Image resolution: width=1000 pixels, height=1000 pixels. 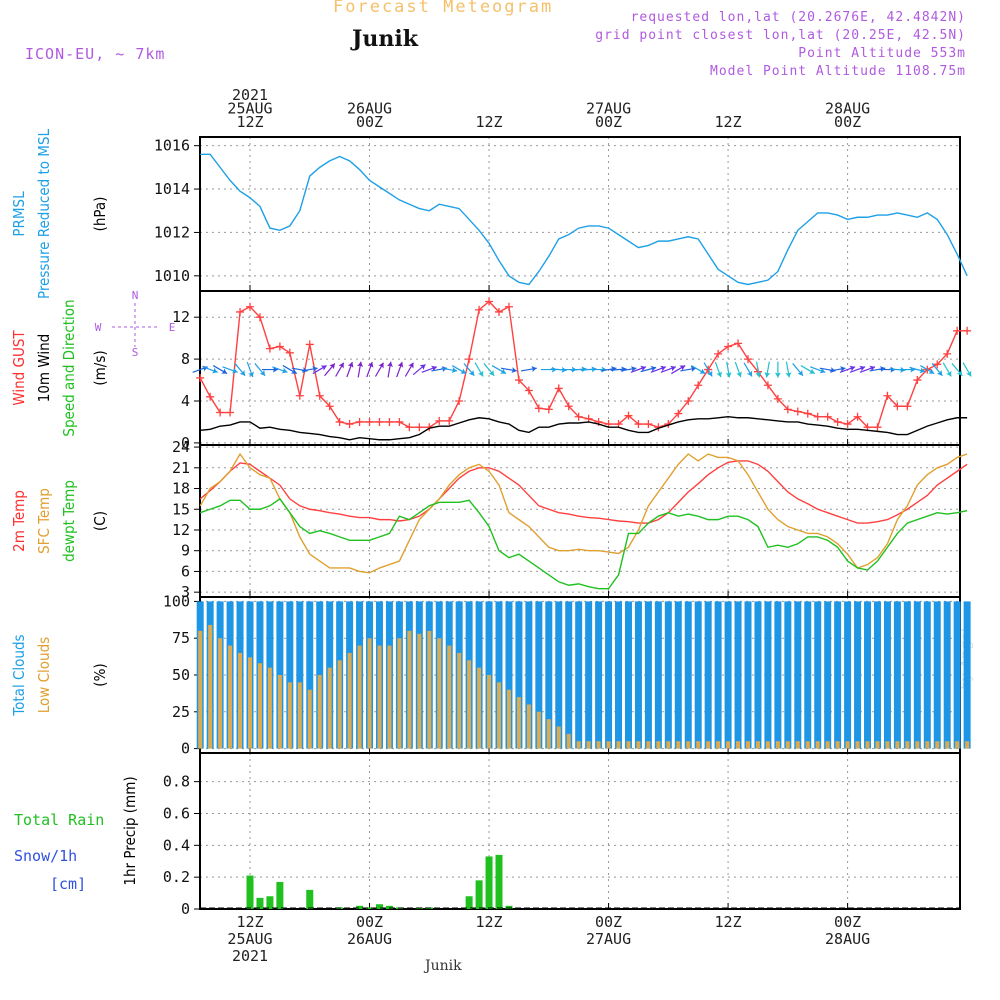 I want to click on series-line-dewpt, so click(x=583, y=543).